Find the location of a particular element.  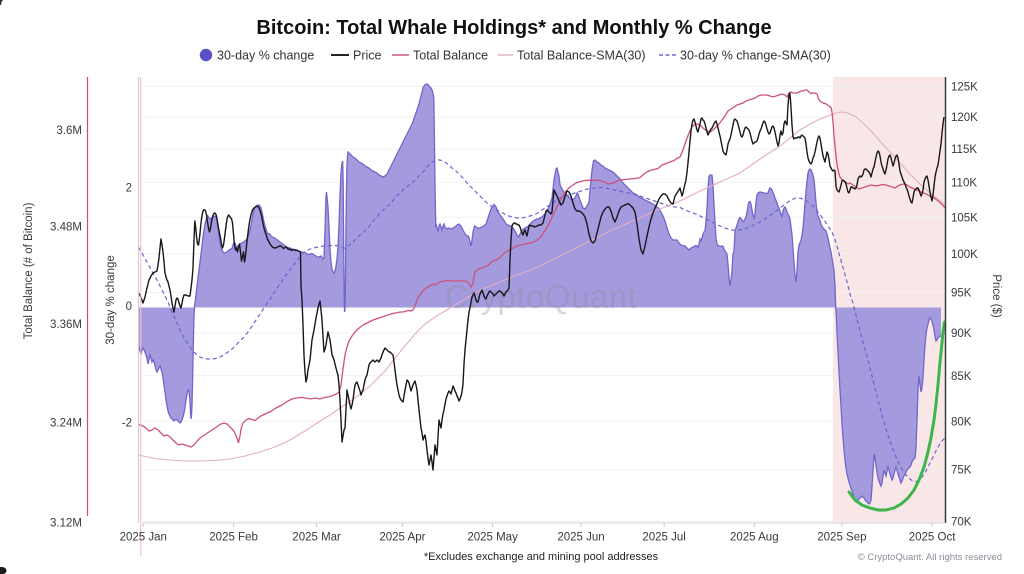

svg-text: 70K is located at coordinates (961, 523).